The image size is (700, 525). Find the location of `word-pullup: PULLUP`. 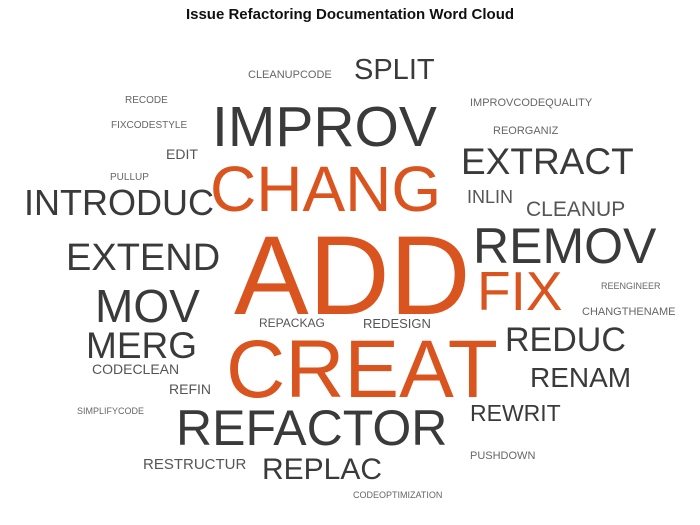

word-pullup: PULLUP is located at coordinates (129, 177).